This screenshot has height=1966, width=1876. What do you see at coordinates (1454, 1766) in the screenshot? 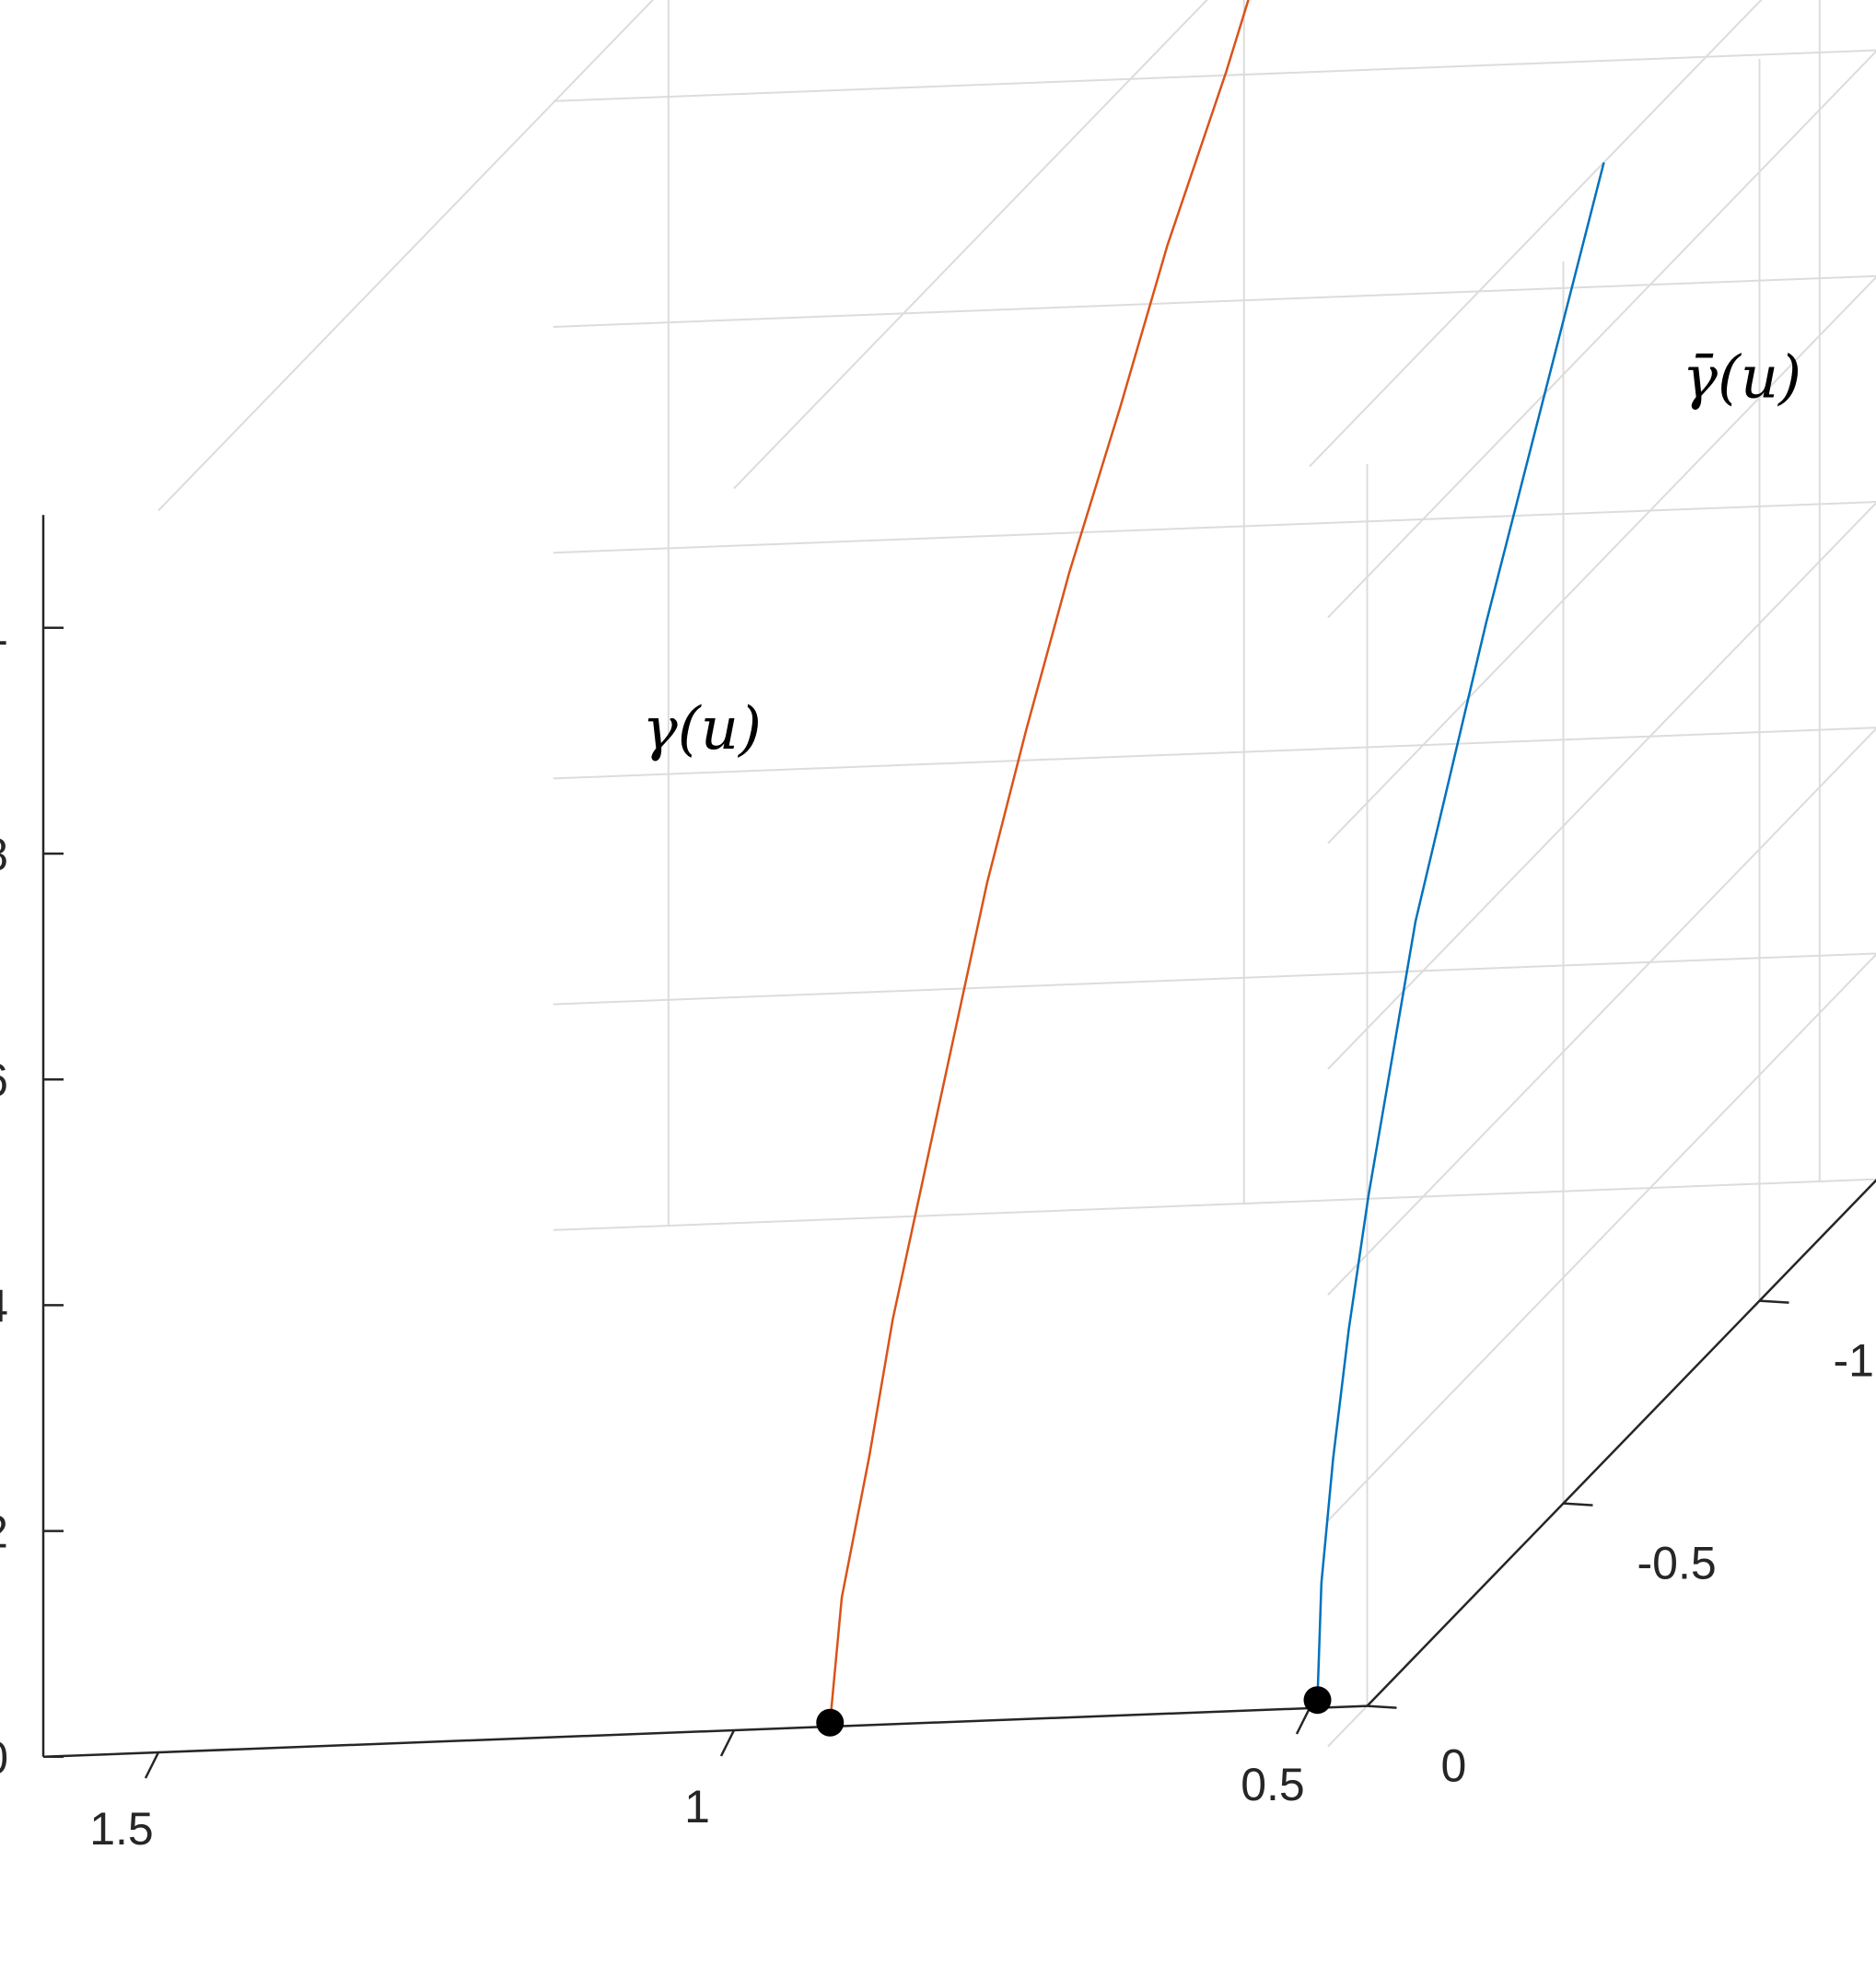
I see `y-tick-label: 0` at bounding box center [1454, 1766].